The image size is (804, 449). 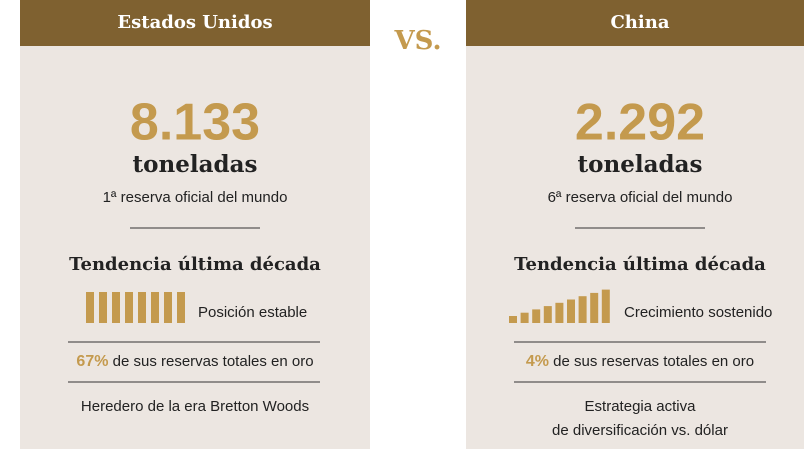 I want to click on note: Estrategia activa, so click(x=641, y=406).